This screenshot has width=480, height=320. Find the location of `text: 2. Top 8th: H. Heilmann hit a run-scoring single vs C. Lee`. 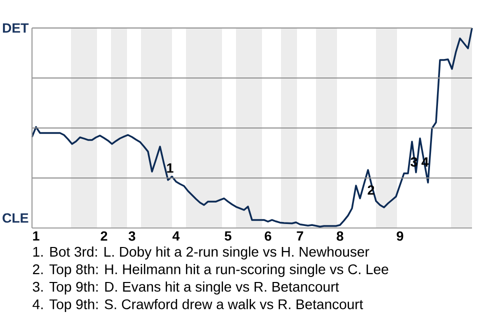

text: 2. Top 8th: H. Heilmann hit a run-scoring single vs C. Lee is located at coordinates (210, 271).